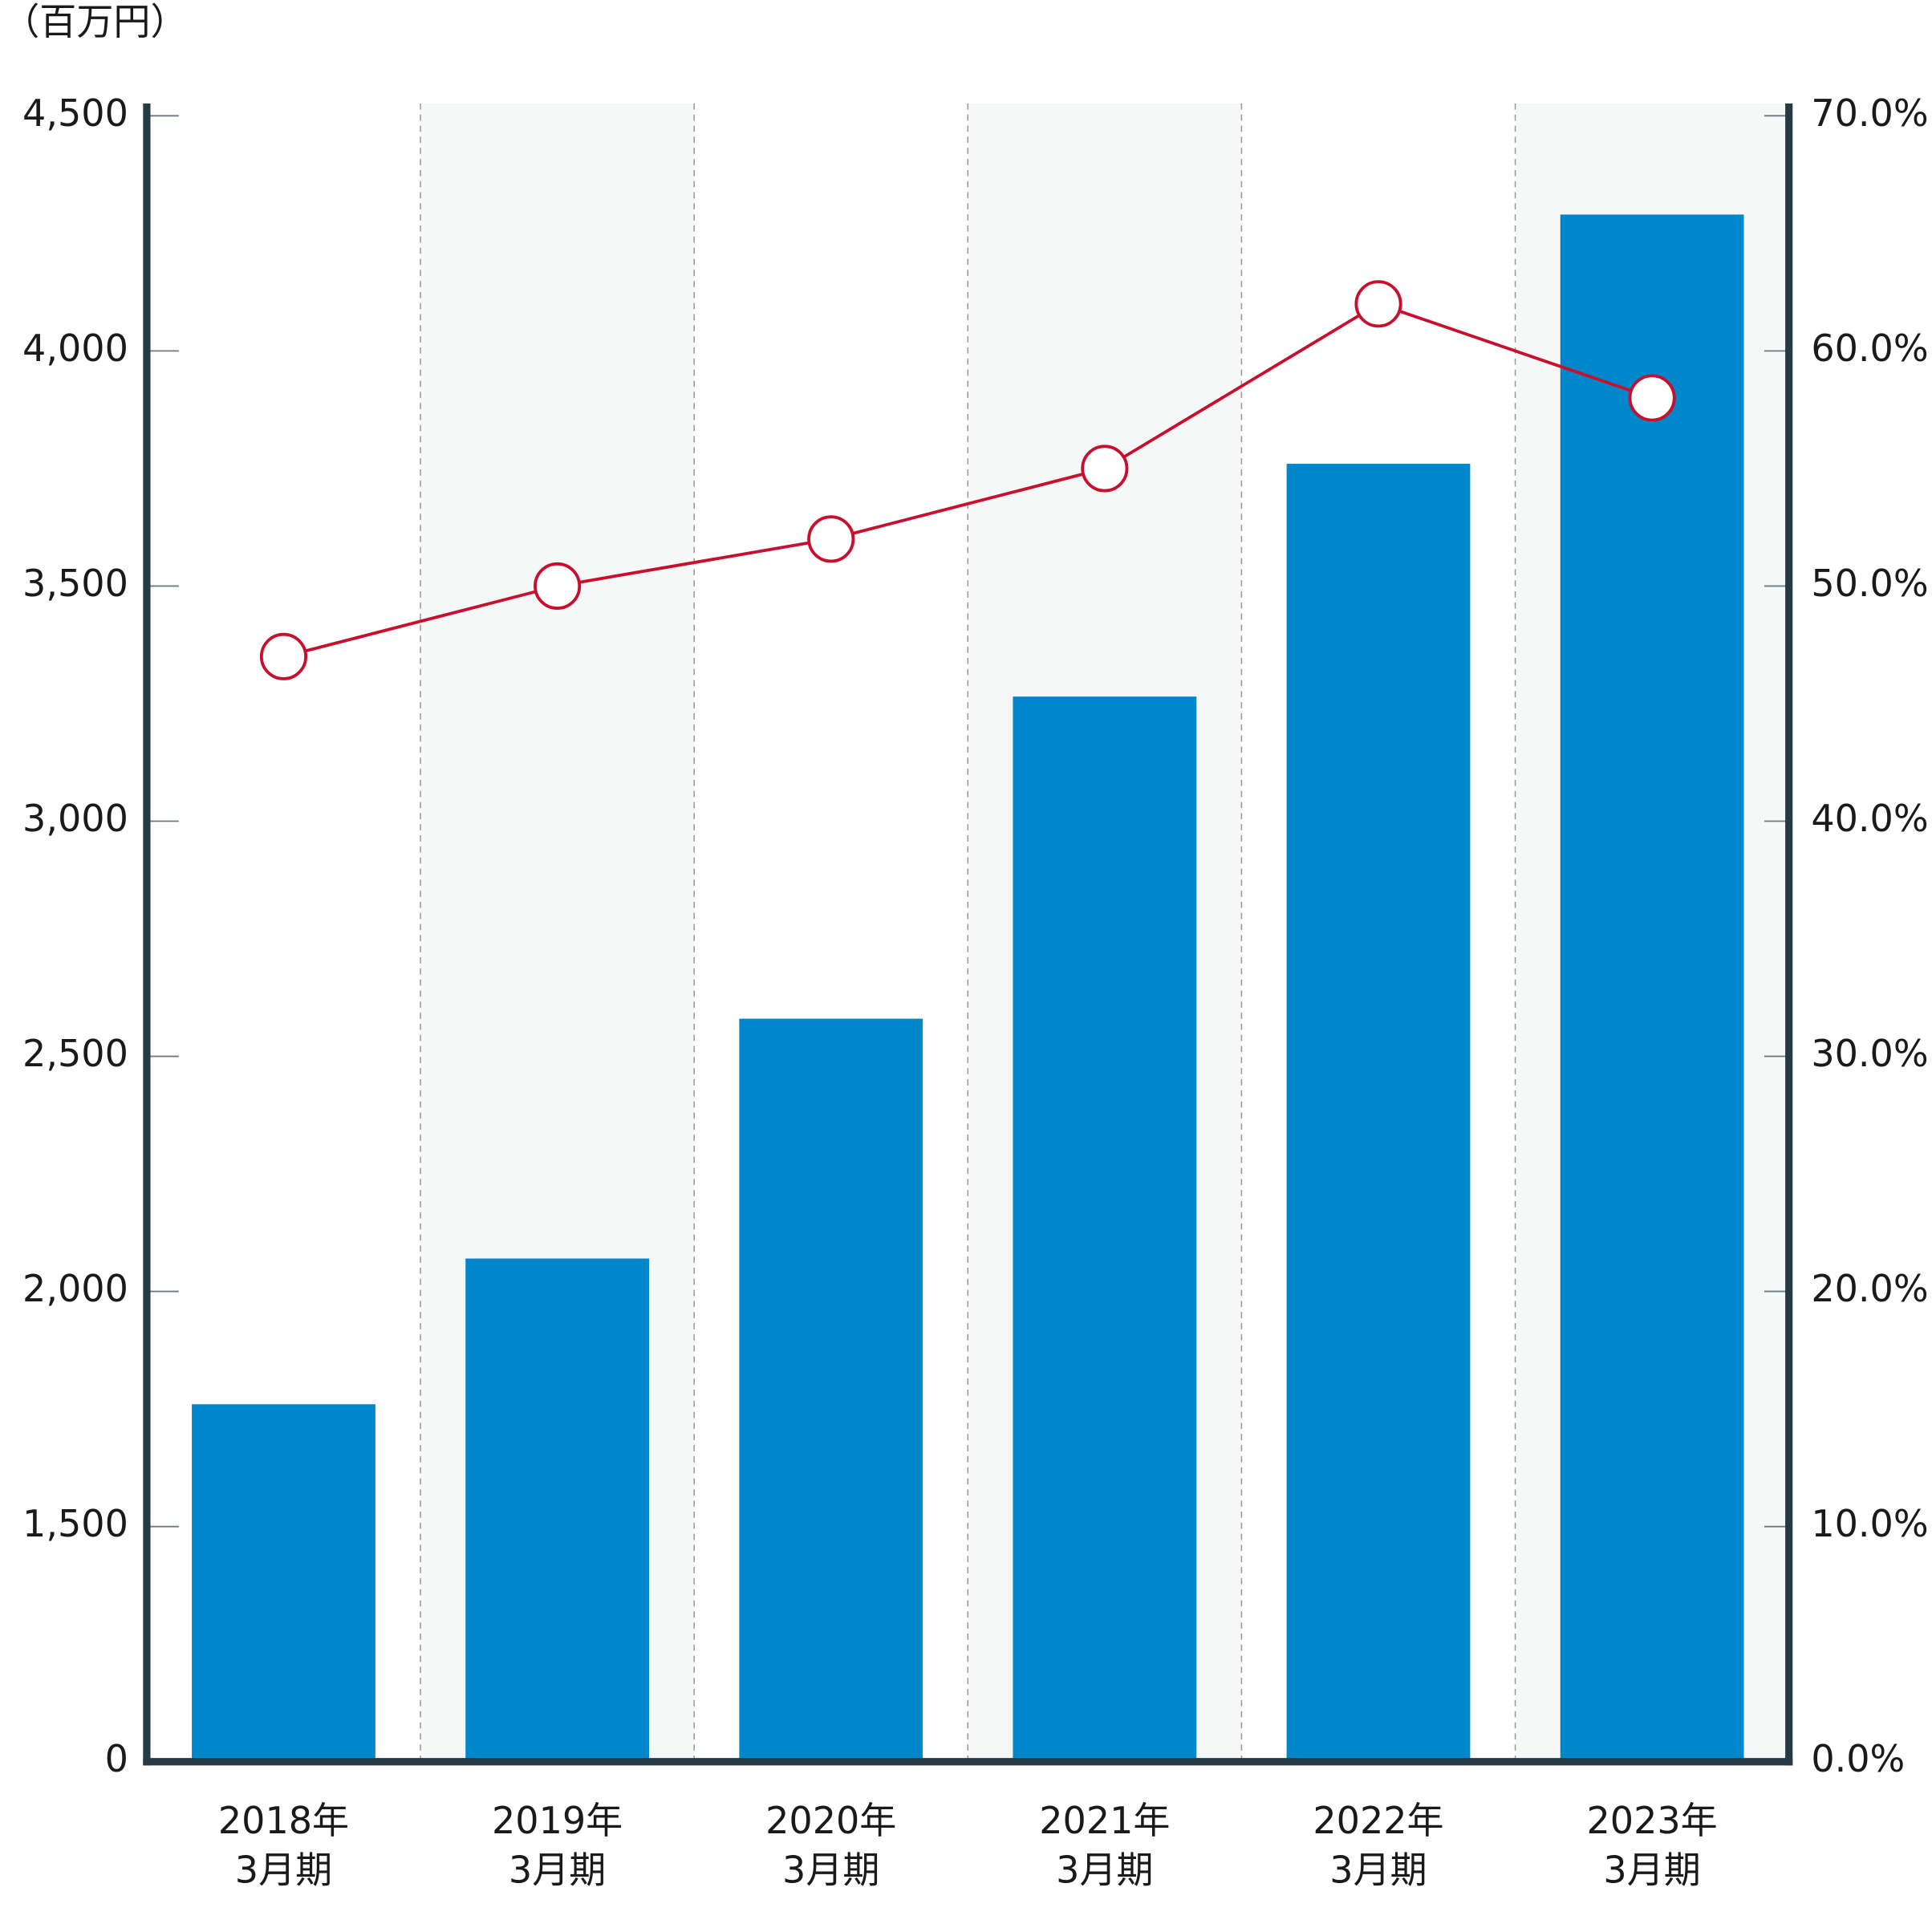  What do you see at coordinates (75, 818) in the screenshot?
I see `y-tick-label: 3,000` at bounding box center [75, 818].